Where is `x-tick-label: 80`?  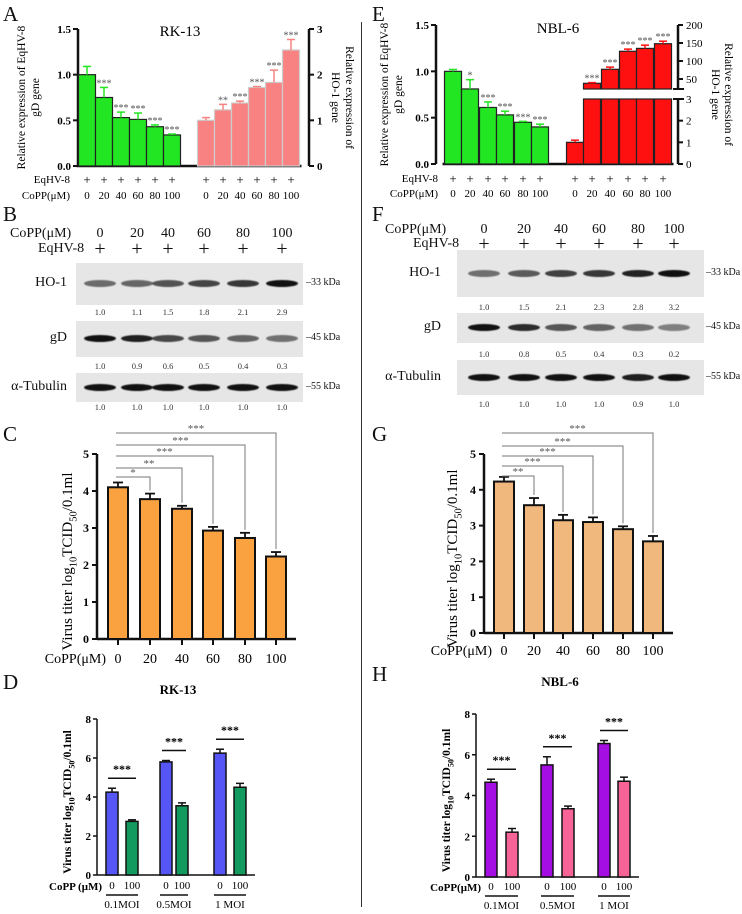
x-tick-label: 80 is located at coordinates (245, 659).